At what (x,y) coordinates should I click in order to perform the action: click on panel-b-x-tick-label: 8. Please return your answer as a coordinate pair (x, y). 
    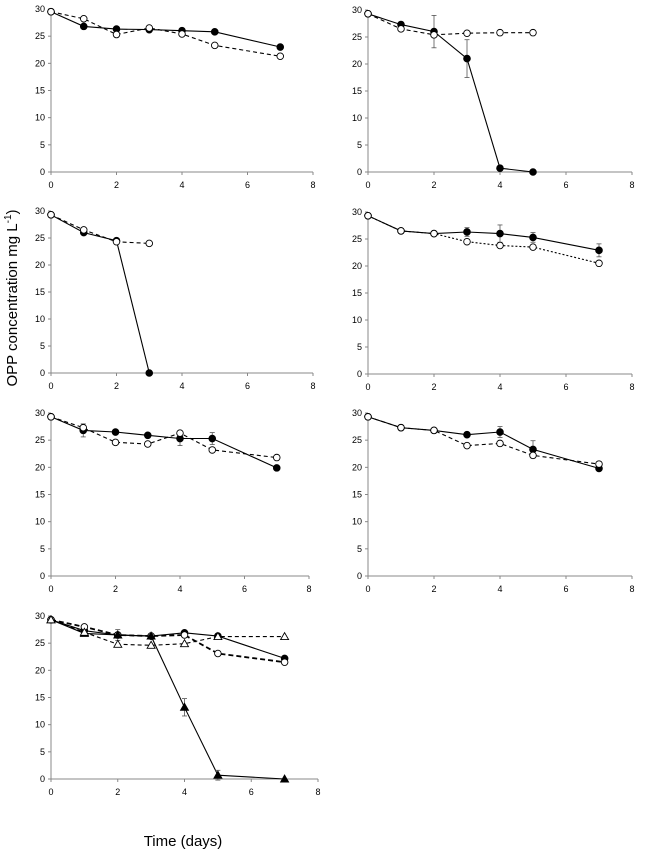
    Looking at the image, I should click on (631, 185).